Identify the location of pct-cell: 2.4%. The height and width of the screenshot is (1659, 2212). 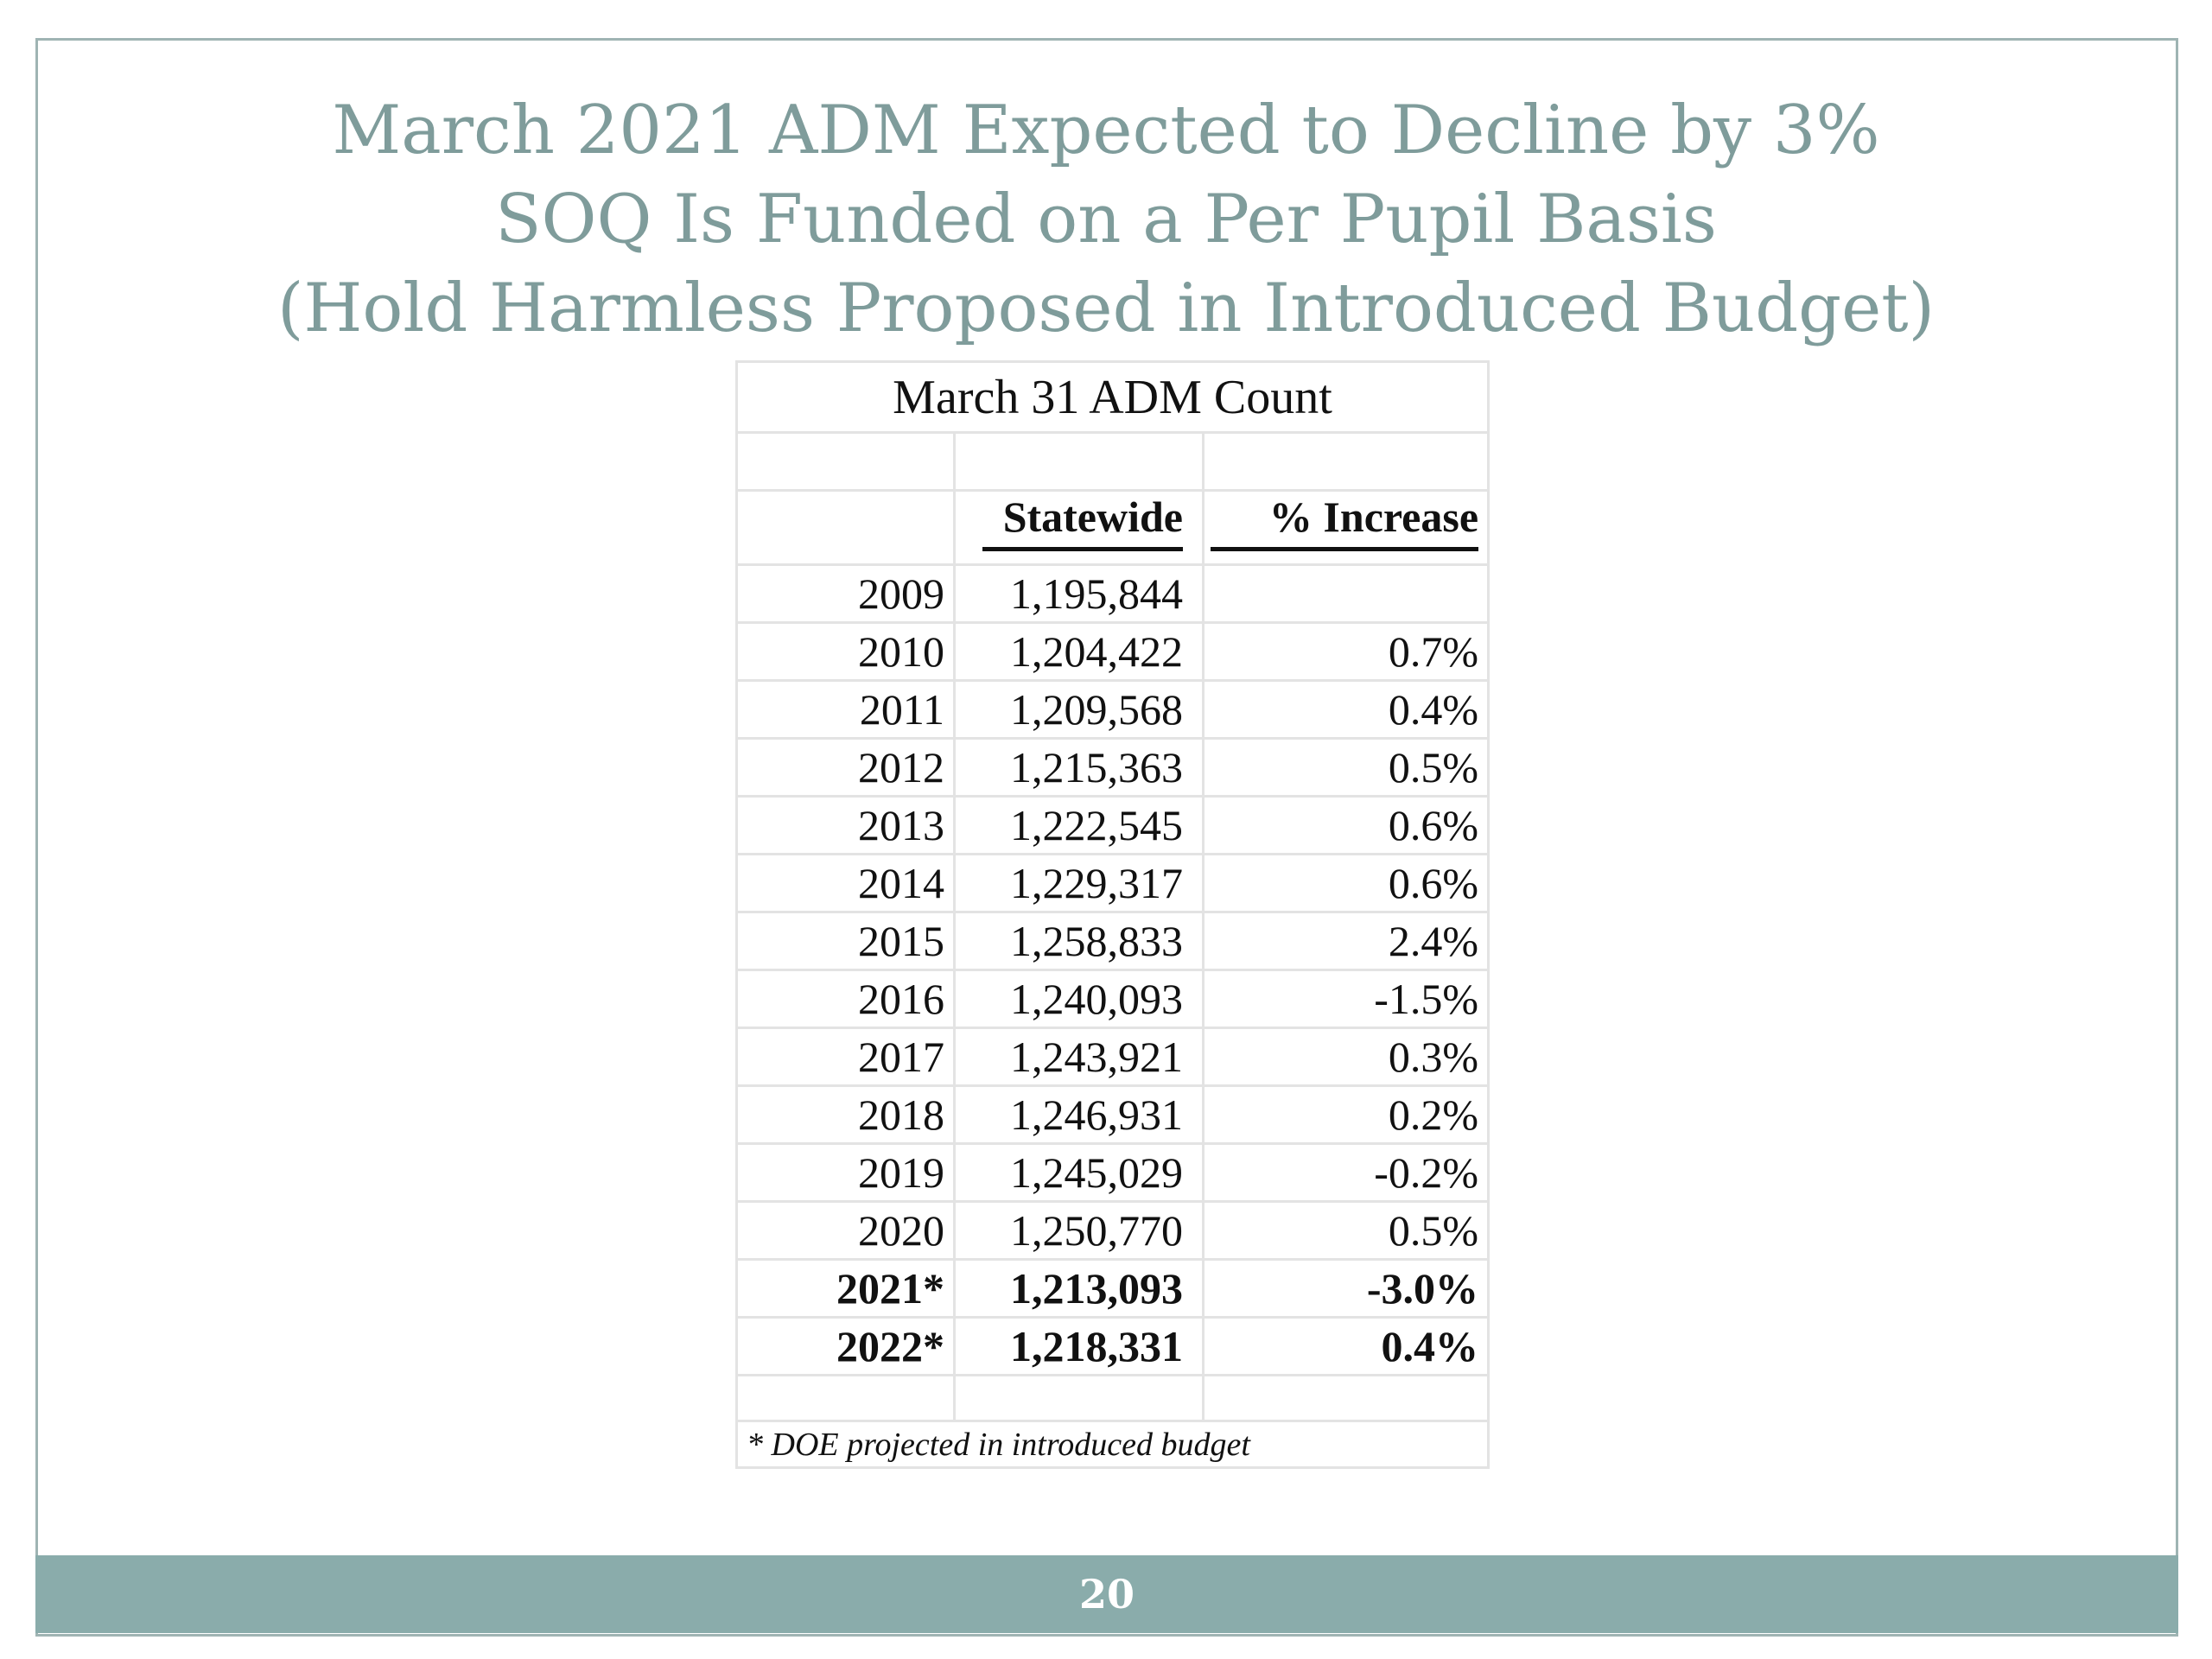
(1346, 941).